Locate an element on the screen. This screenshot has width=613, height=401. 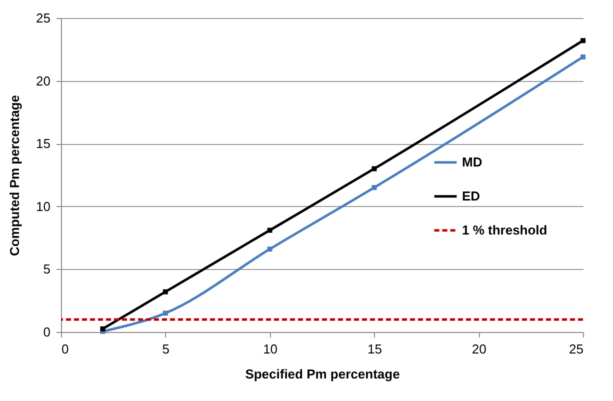
x-tick-label: 15 is located at coordinates (374, 349).